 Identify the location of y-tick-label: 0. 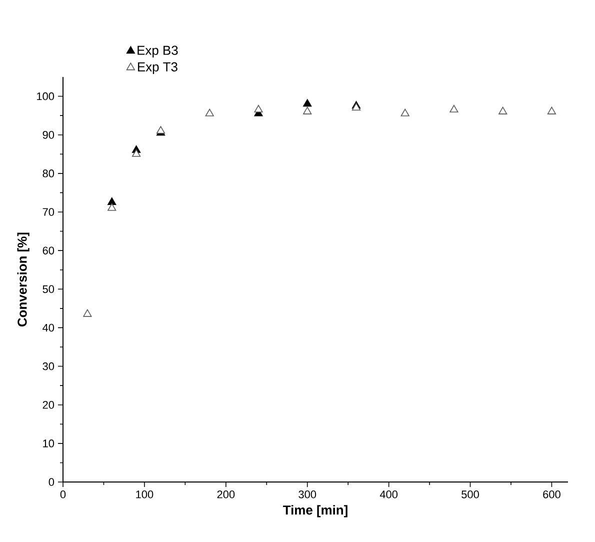
(51, 482).